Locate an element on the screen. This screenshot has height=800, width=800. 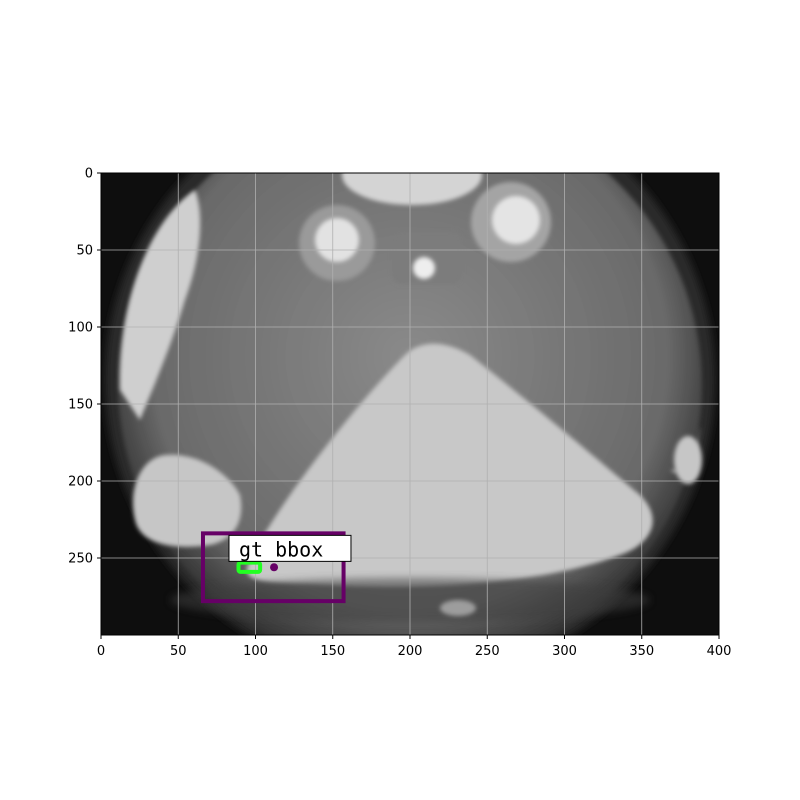
x-tick-label: 150 is located at coordinates (332, 651).